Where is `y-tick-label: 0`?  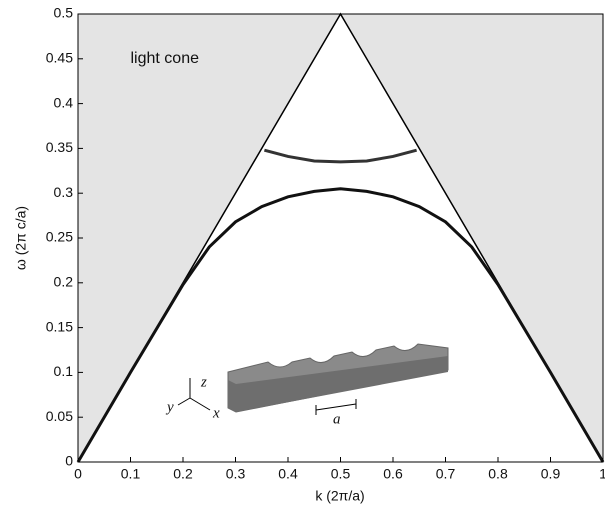
y-tick-label: 0 is located at coordinates (69, 461).